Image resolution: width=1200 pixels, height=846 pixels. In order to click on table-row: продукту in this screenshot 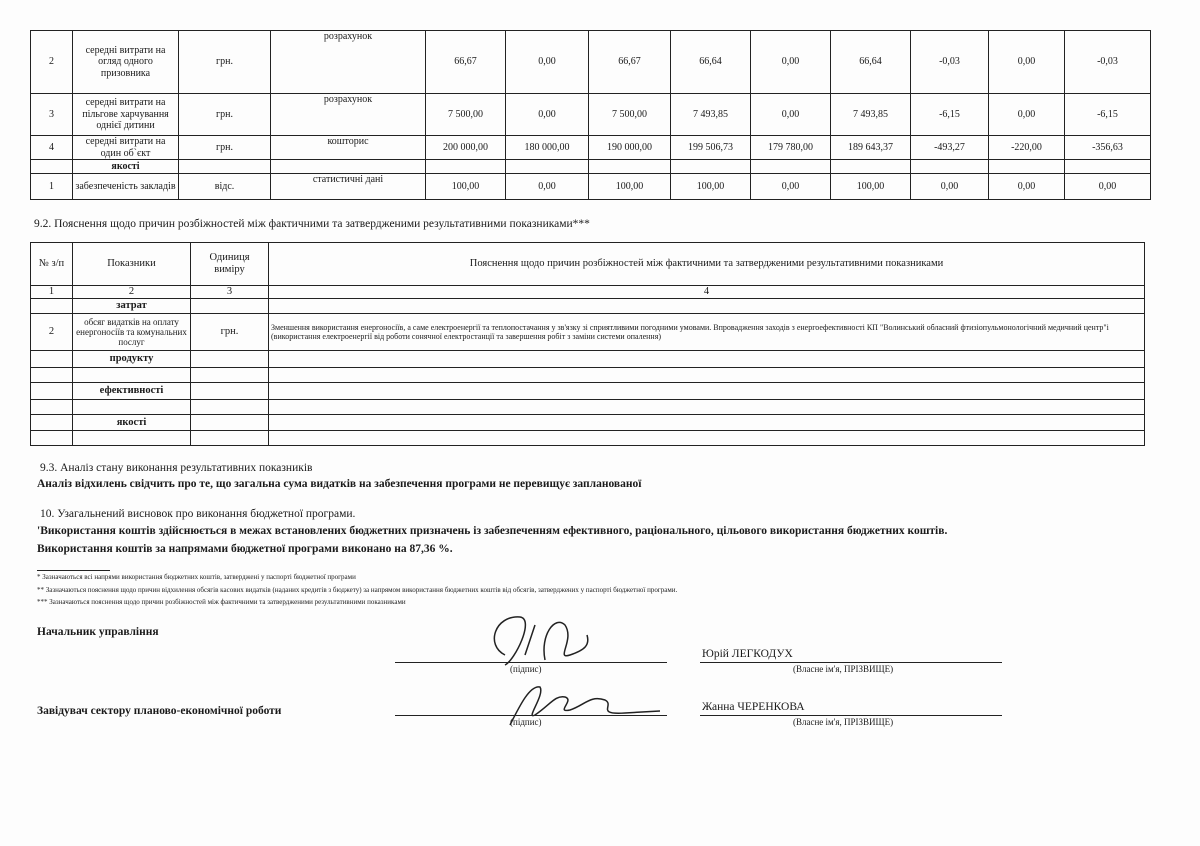, I will do `click(587, 359)`.